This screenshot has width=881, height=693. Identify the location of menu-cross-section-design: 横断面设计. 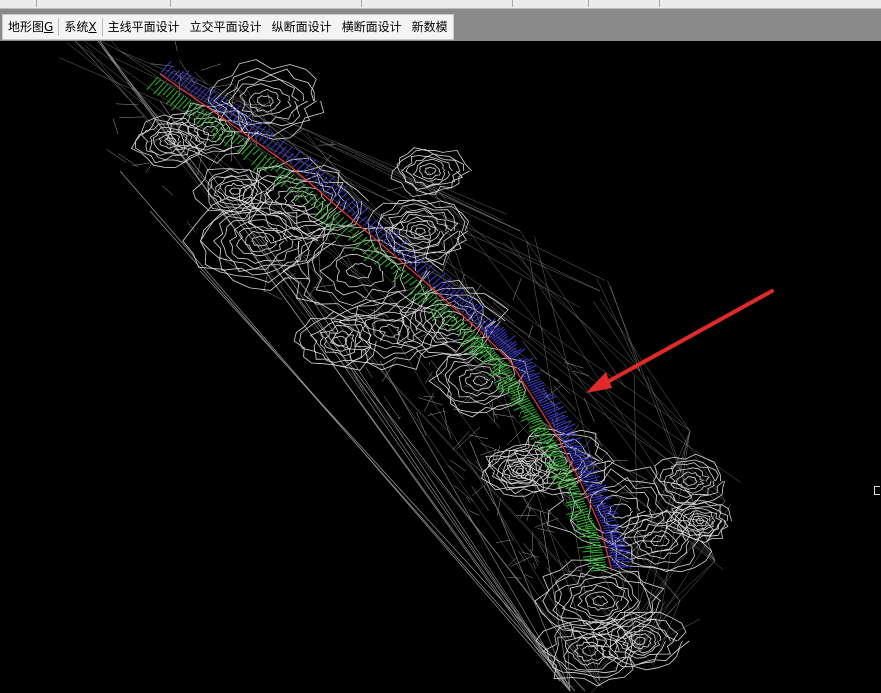
(371, 27).